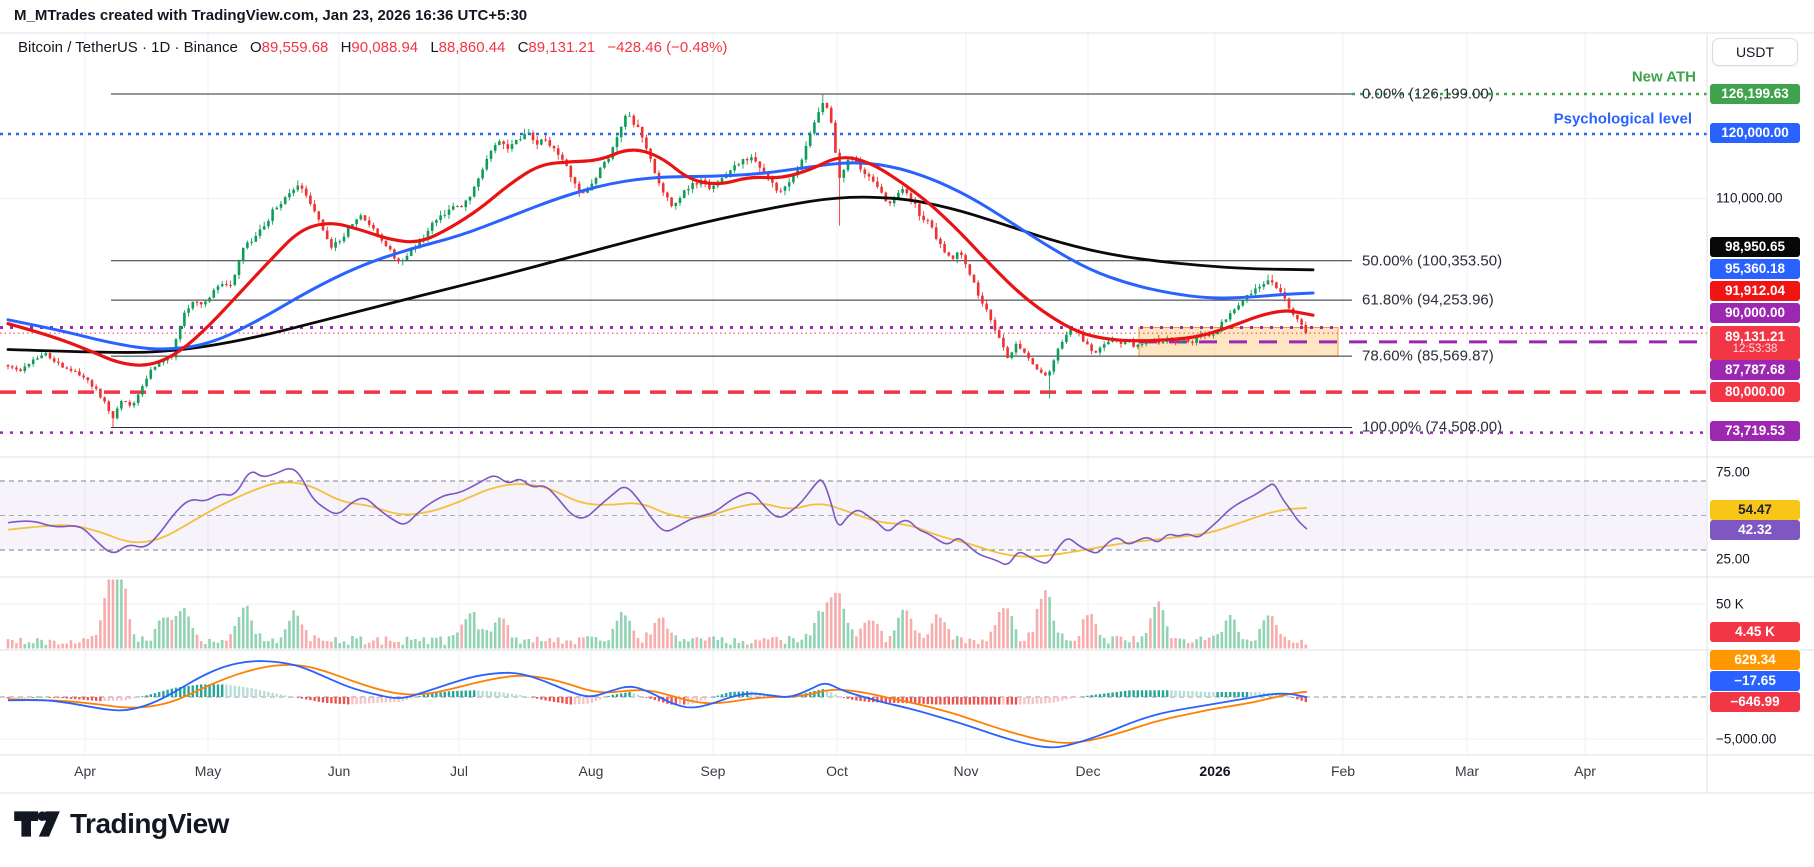  Describe the element at coordinates (1755, 336) in the screenshot. I see `price-badge-value: 89,131.21` at that location.